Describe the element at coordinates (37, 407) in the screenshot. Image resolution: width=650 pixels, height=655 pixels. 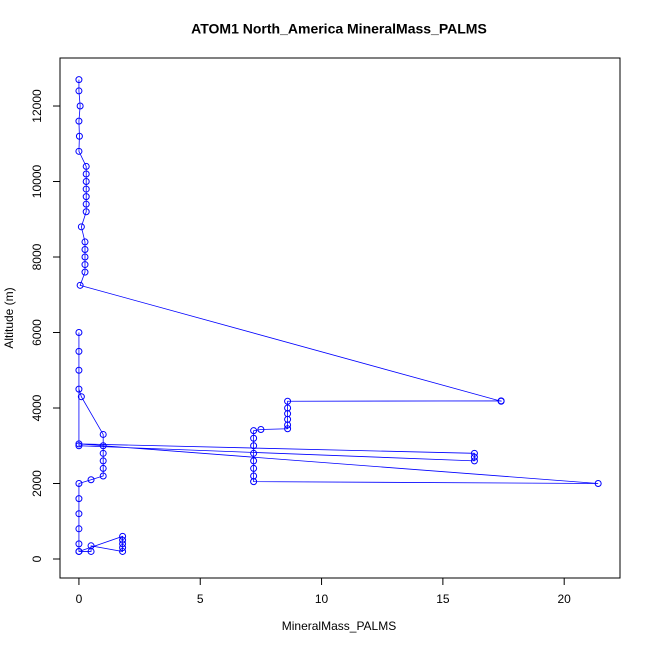
I see `y-tick-label: 4000` at that location.